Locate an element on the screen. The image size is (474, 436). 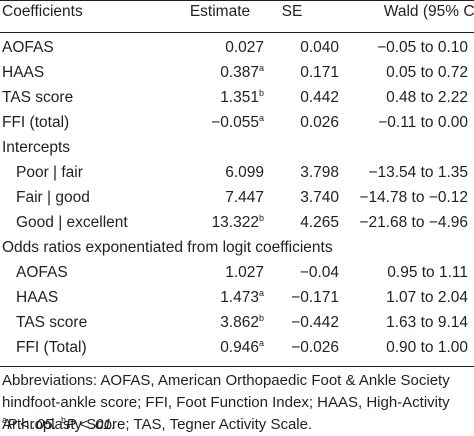
row-se: 0.442 is located at coordinates (319, 97).